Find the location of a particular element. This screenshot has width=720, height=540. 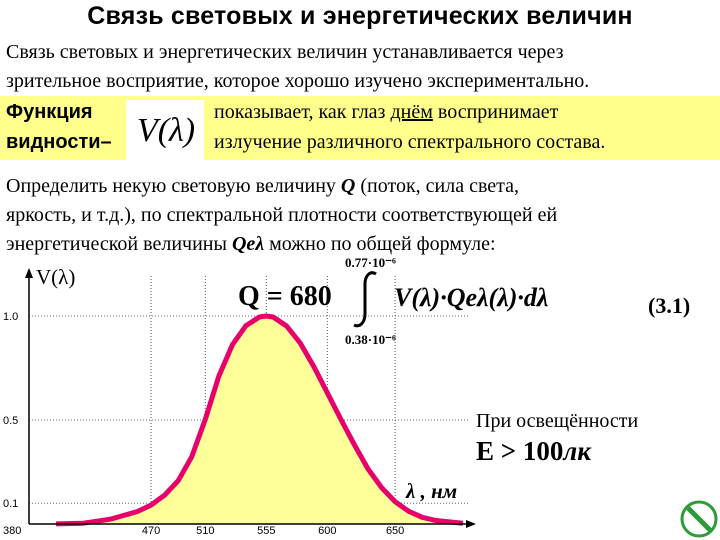

y-tick-label: 1.0 is located at coordinates (10, 317).